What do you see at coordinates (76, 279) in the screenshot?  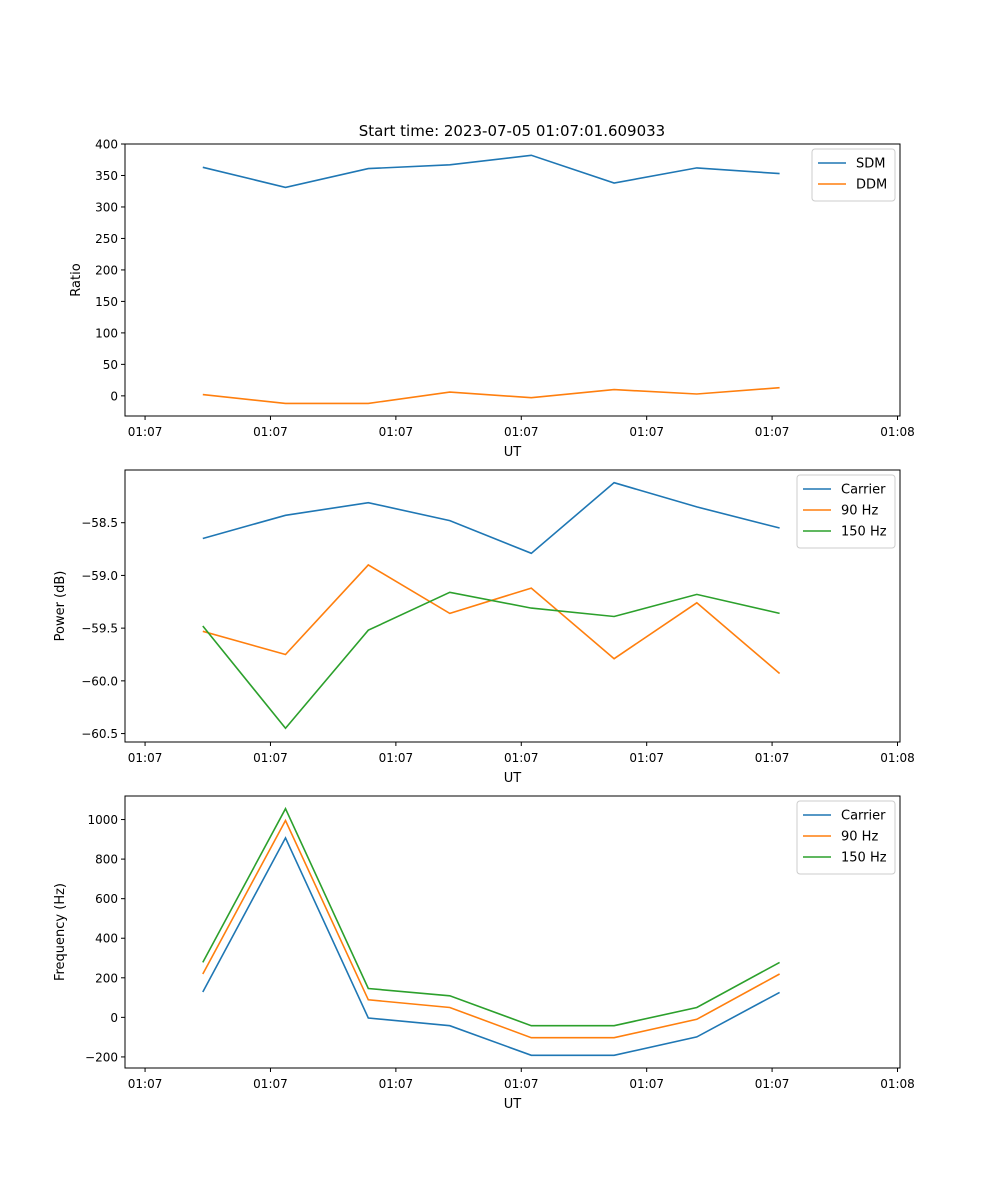 I see `y-axis-label: Ratio` at bounding box center [76, 279].